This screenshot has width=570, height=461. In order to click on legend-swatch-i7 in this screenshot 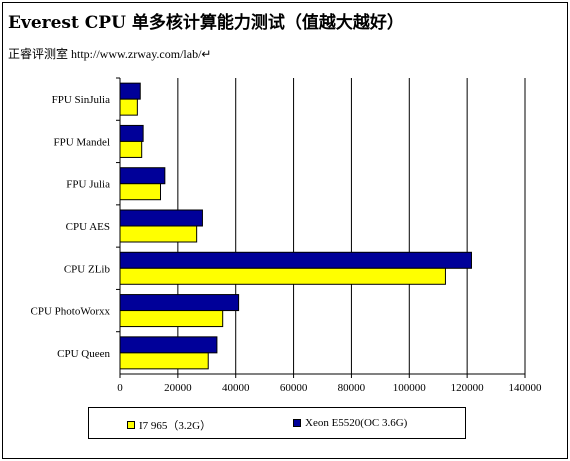, I will do `click(131, 425)`.